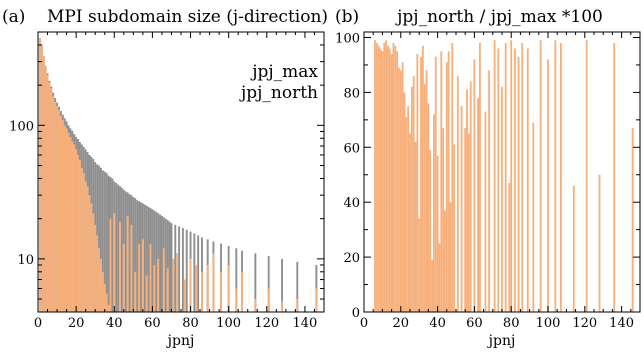 The height and width of the screenshot is (353, 644). What do you see at coordinates (347, 17) in the screenshot?
I see `panel-b-label: (b)` at bounding box center [347, 17].